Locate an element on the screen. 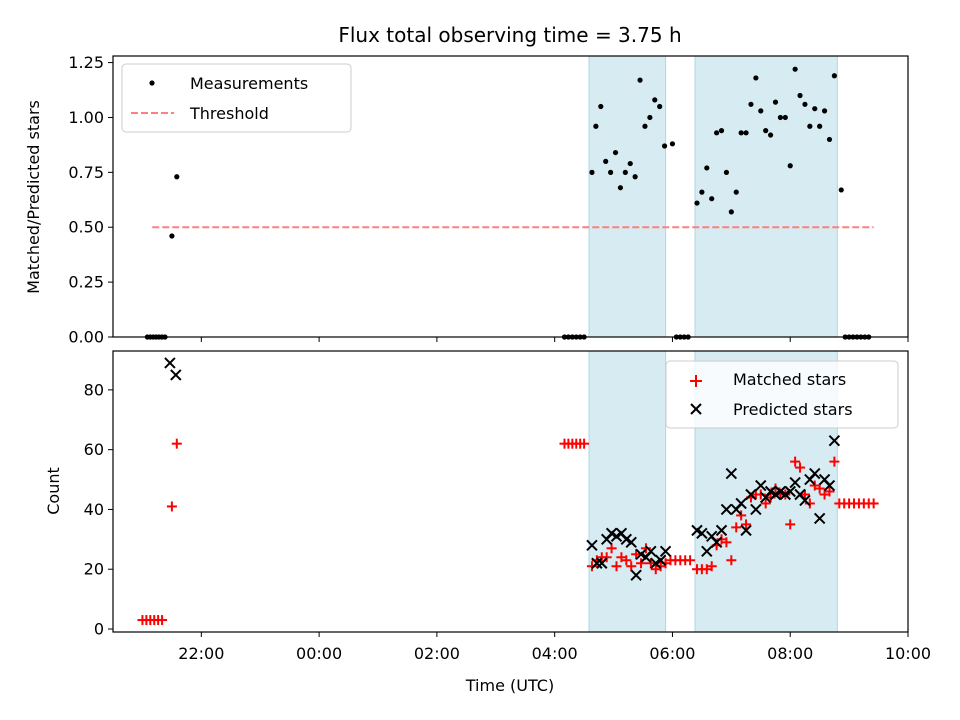  x-tick-label: 06:00 is located at coordinates (672, 653).